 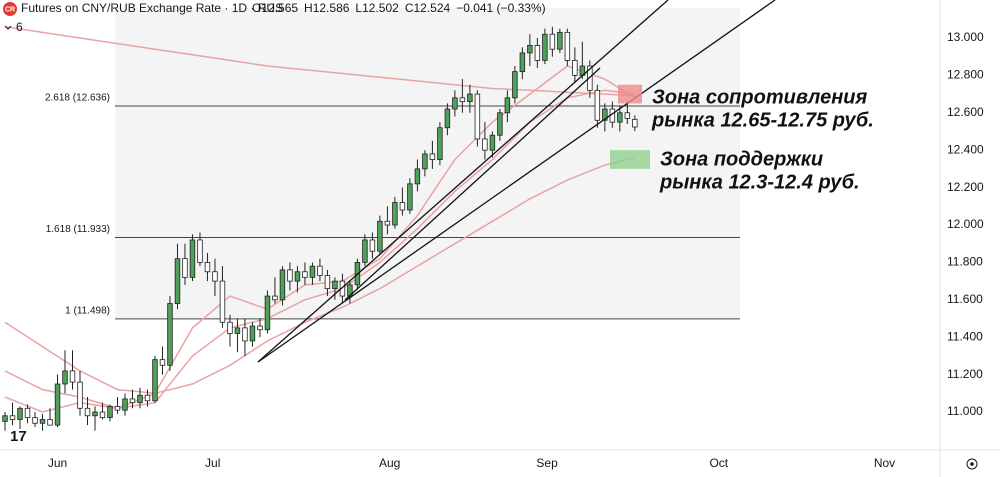 I want to click on logo-text: CR, so click(x=10, y=9).